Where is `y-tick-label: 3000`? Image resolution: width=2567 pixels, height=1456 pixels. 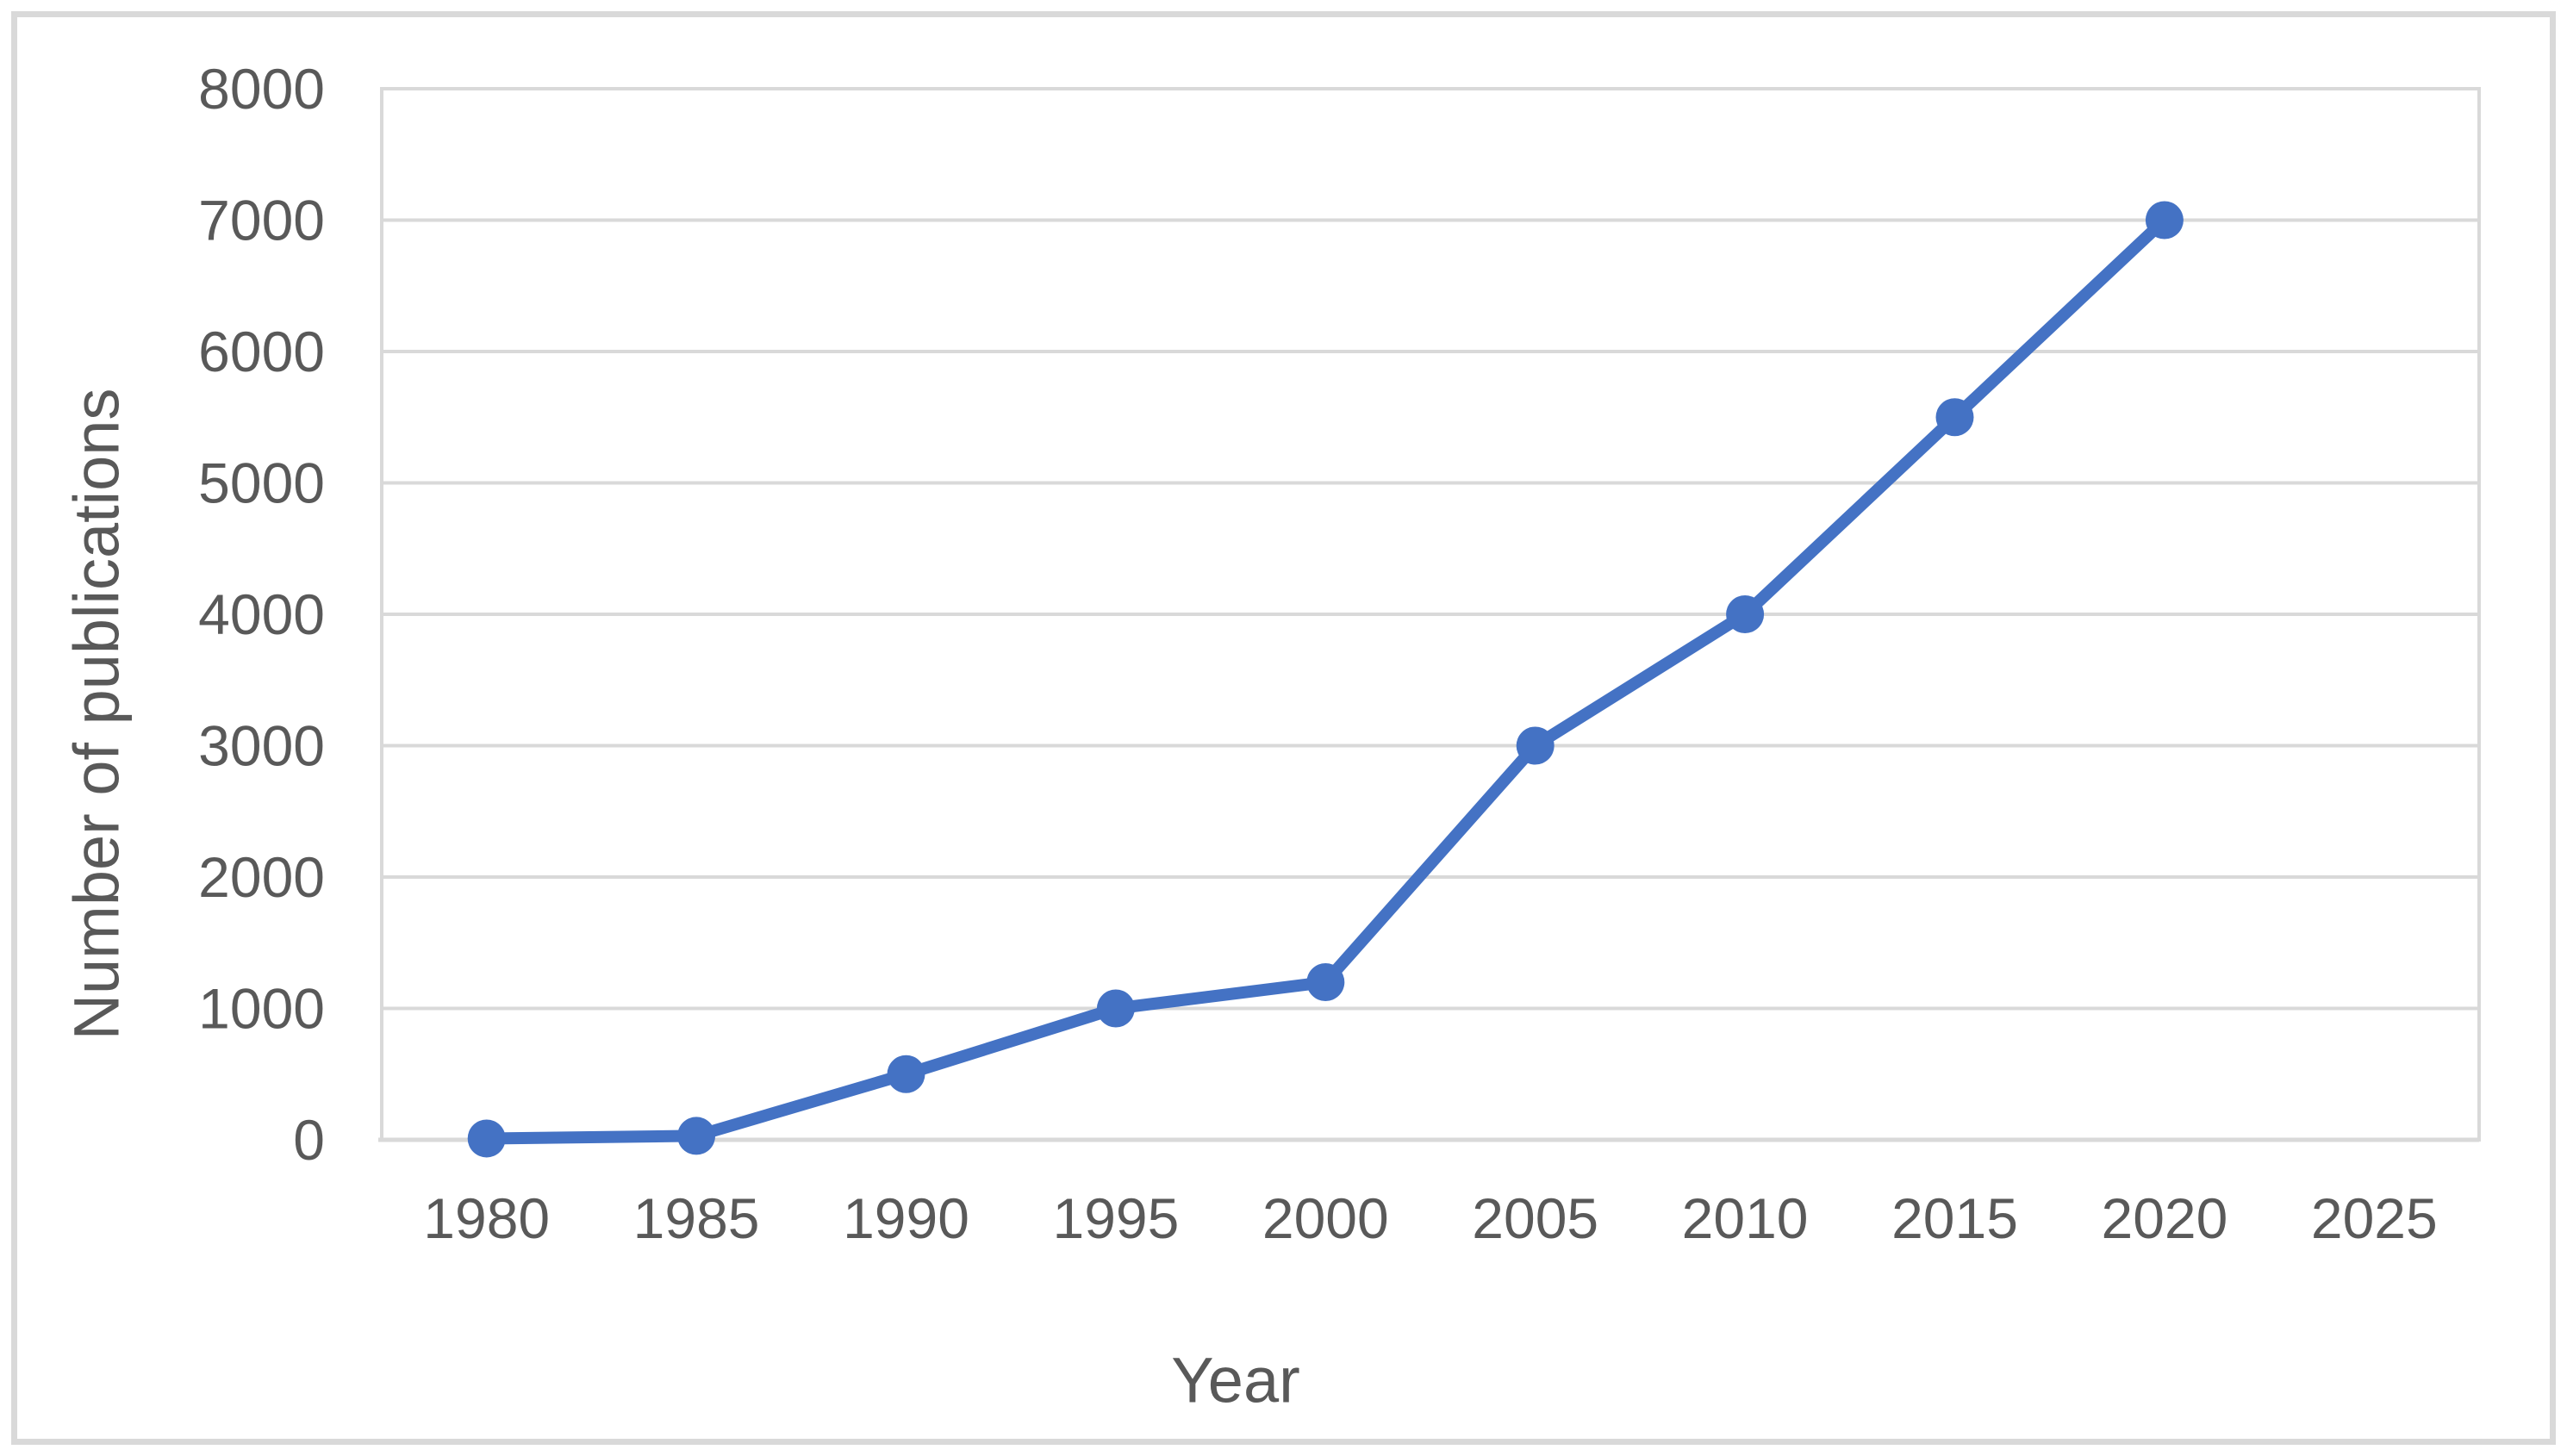
y-tick-label: 3000 is located at coordinates (261, 746).